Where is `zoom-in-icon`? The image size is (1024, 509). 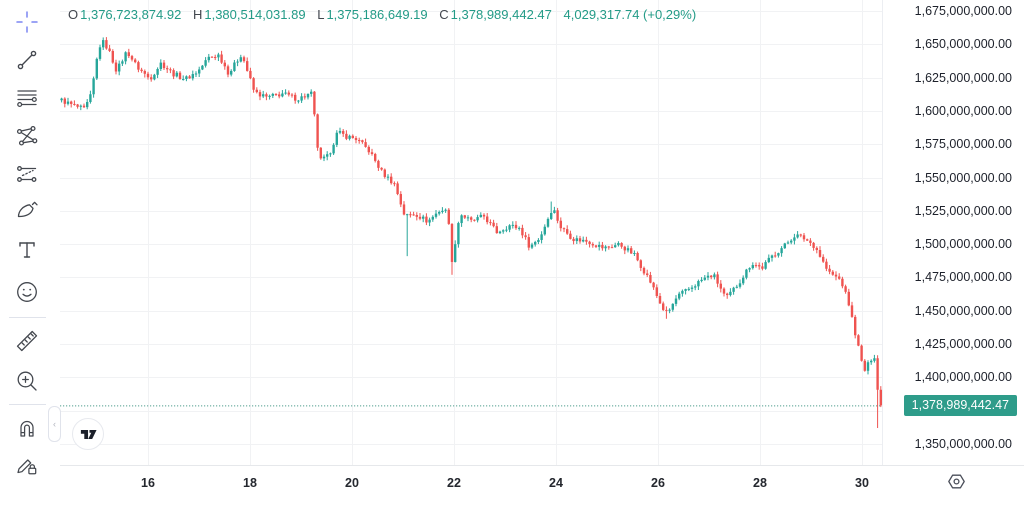
zoom-in-icon is located at coordinates (27, 381).